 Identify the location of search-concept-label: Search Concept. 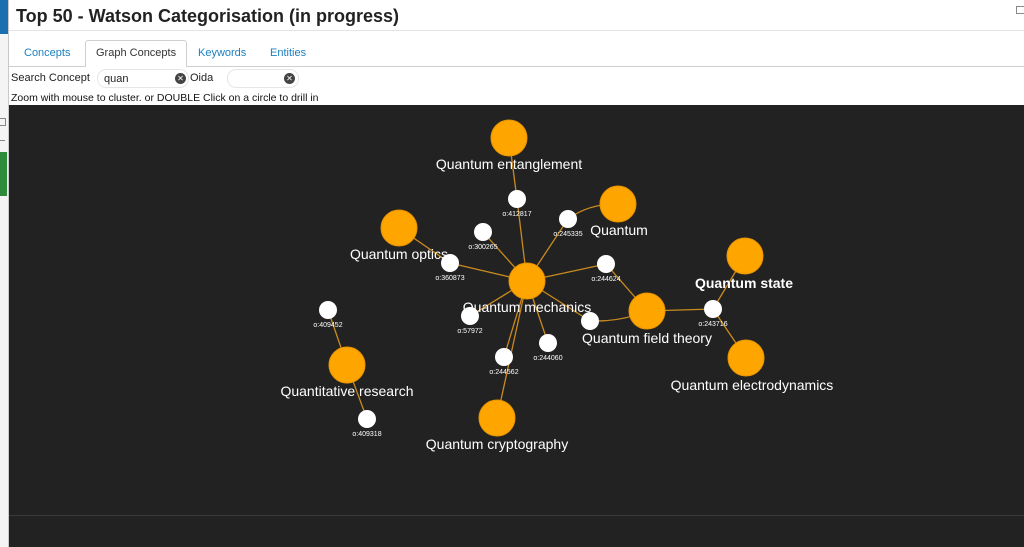
(50, 78).